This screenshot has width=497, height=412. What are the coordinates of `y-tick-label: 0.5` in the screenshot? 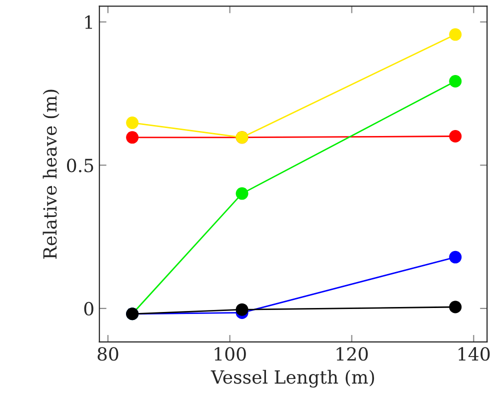 It's located at (80, 165).